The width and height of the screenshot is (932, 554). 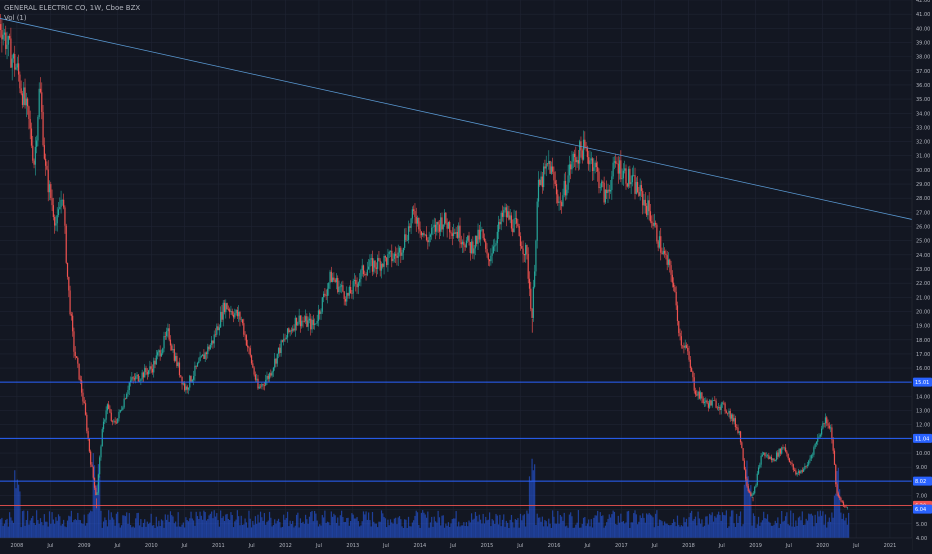 I want to click on price-tick-label: 5.00, so click(x=921, y=525).